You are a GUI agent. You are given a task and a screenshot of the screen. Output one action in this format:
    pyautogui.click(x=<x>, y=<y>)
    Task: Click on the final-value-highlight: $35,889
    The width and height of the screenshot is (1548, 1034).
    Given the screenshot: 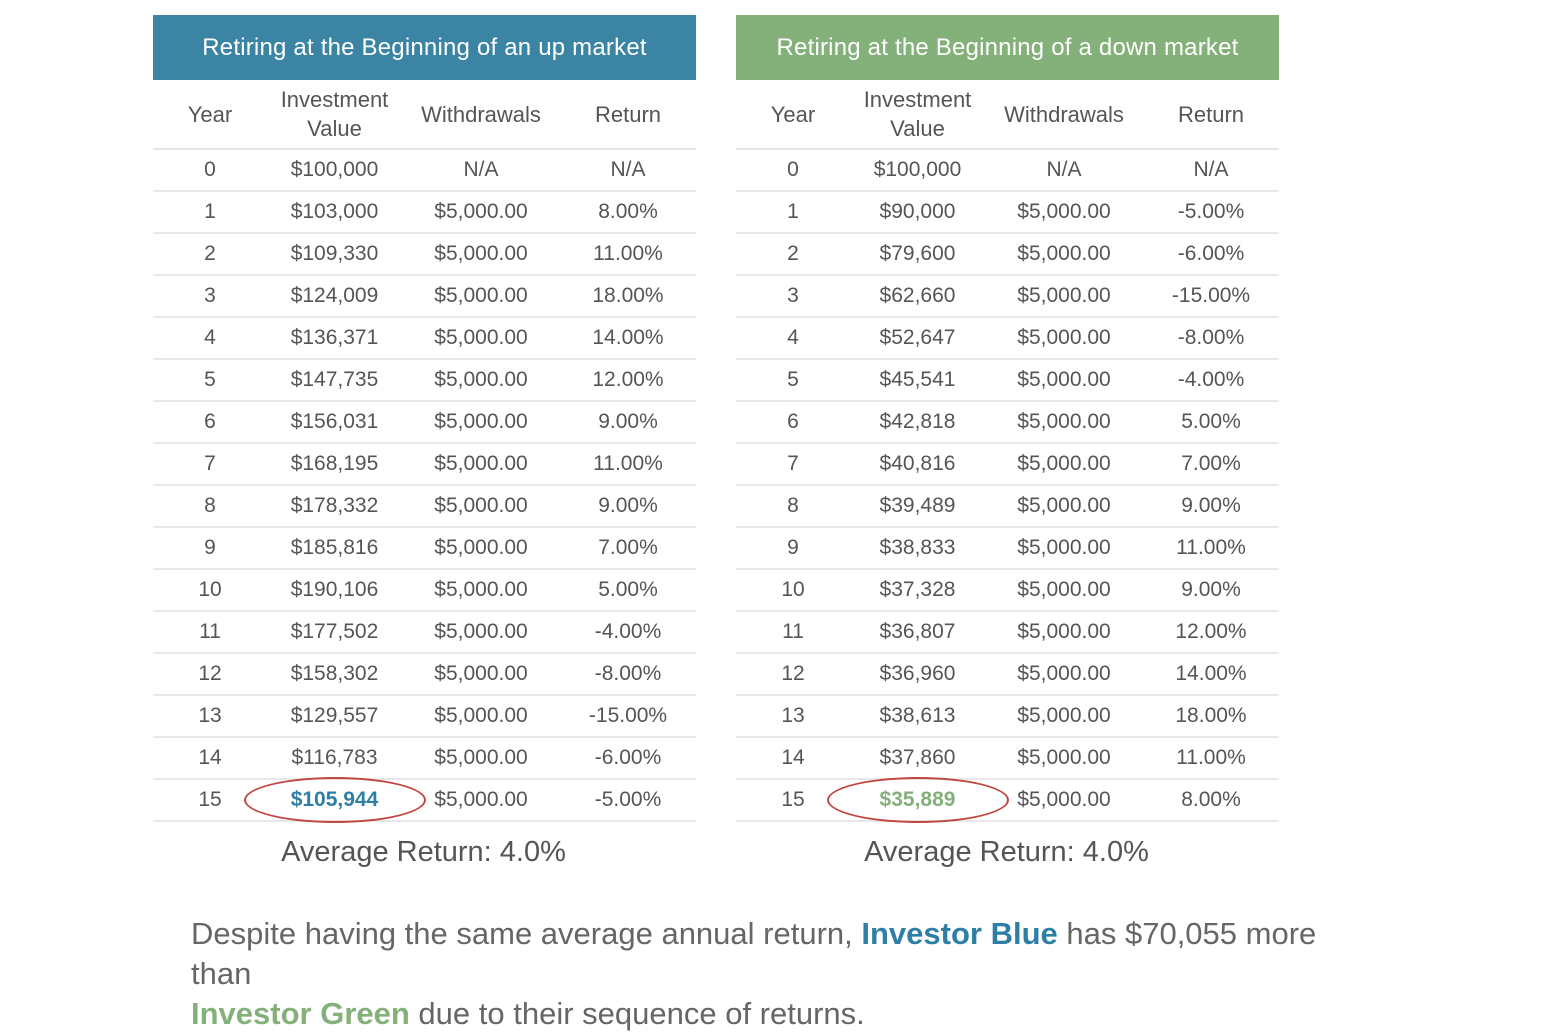 What is the action you would take?
    pyautogui.click(x=917, y=799)
    